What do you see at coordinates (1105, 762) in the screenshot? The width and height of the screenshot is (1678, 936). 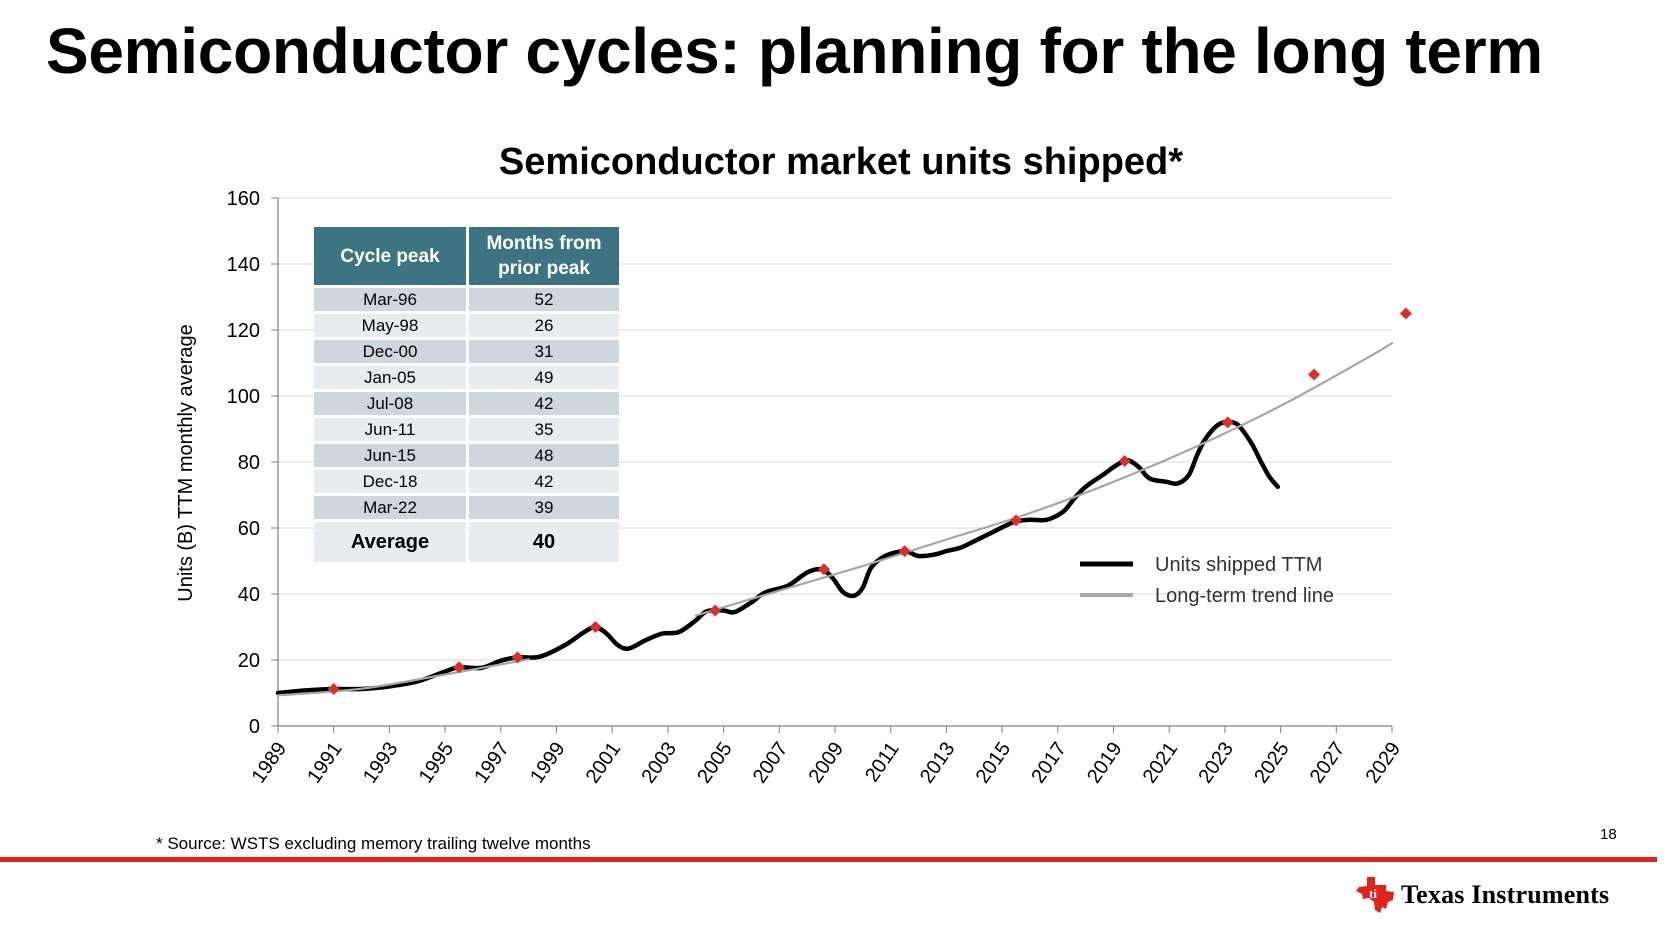 I see `x-tick-label: 2019` at bounding box center [1105, 762].